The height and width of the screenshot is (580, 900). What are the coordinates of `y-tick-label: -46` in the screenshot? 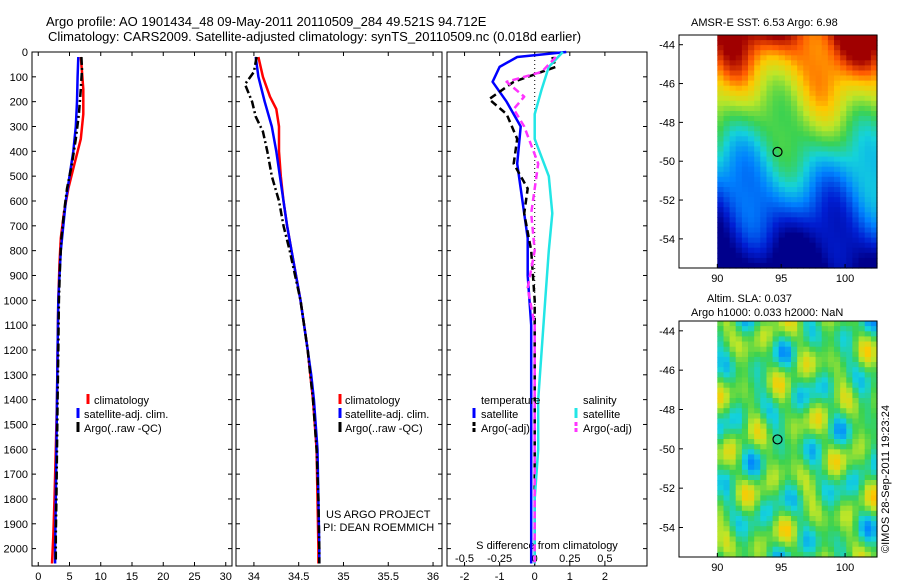 It's located at (667, 371).